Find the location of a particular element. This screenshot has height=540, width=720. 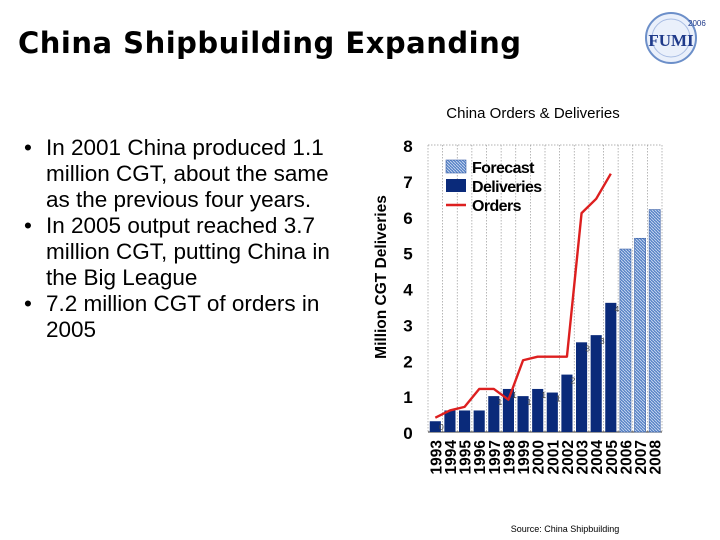

x-tick-label: 2001 is located at coordinates (553, 457).